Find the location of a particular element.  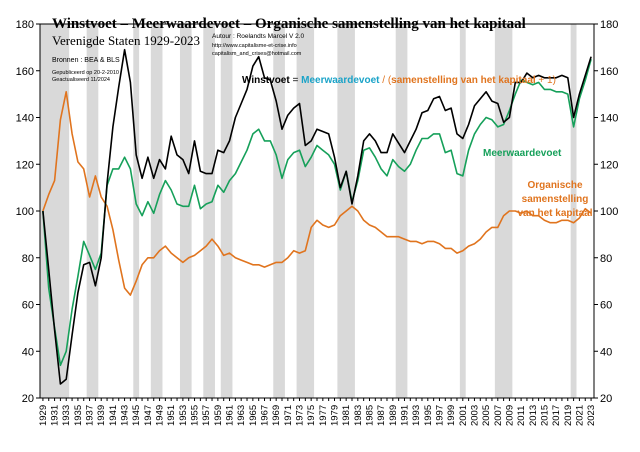

x-tick-label: 2013 is located at coordinates (533, 415).